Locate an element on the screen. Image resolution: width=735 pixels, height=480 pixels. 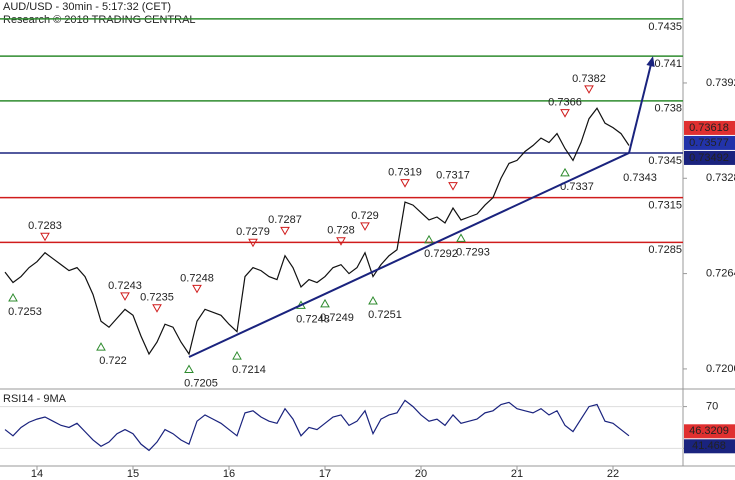
level-label: 0.7315 is located at coordinates (665, 206).